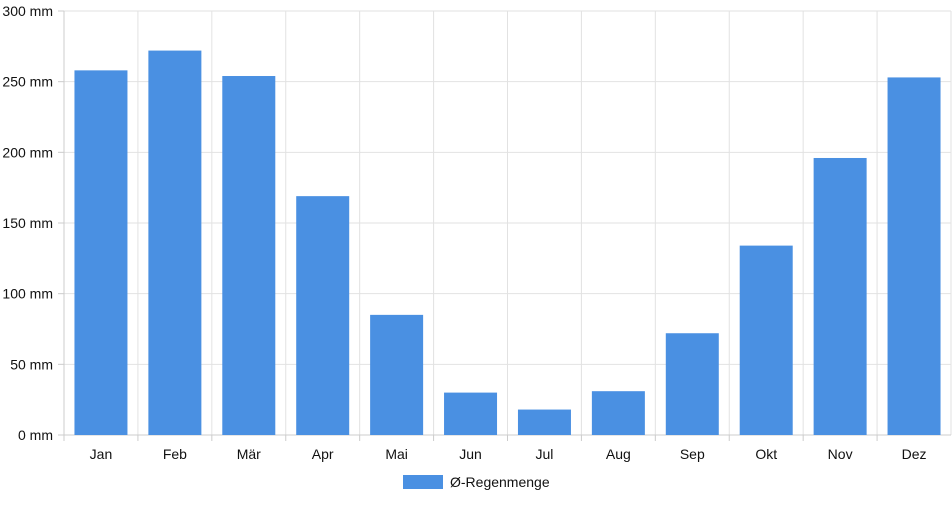  I want to click on legend: Ø-Regenmenge, so click(476, 482).